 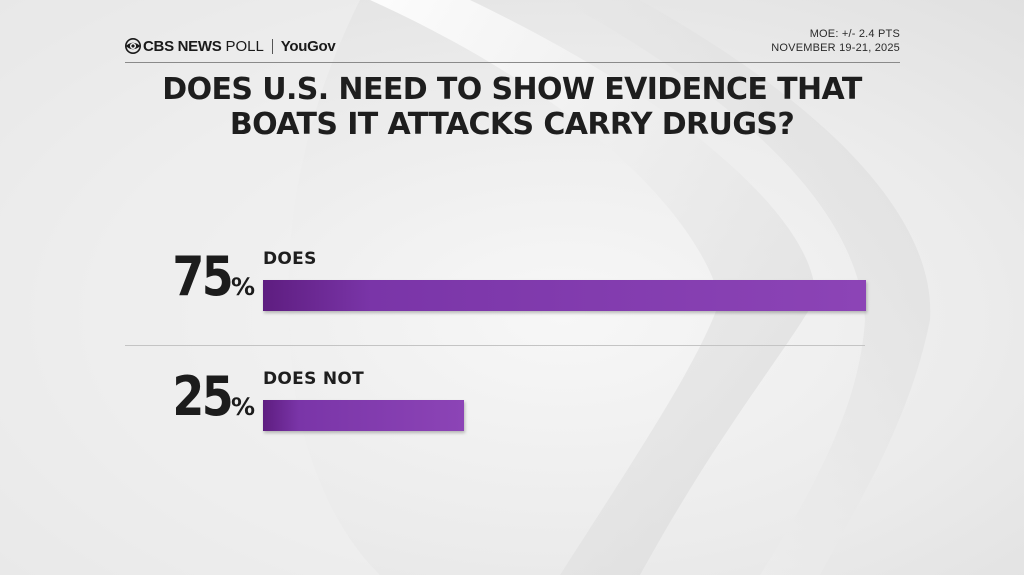 I want to click on margin-of-error: MOE: +/- 2.4 PTS, so click(x=854, y=34).